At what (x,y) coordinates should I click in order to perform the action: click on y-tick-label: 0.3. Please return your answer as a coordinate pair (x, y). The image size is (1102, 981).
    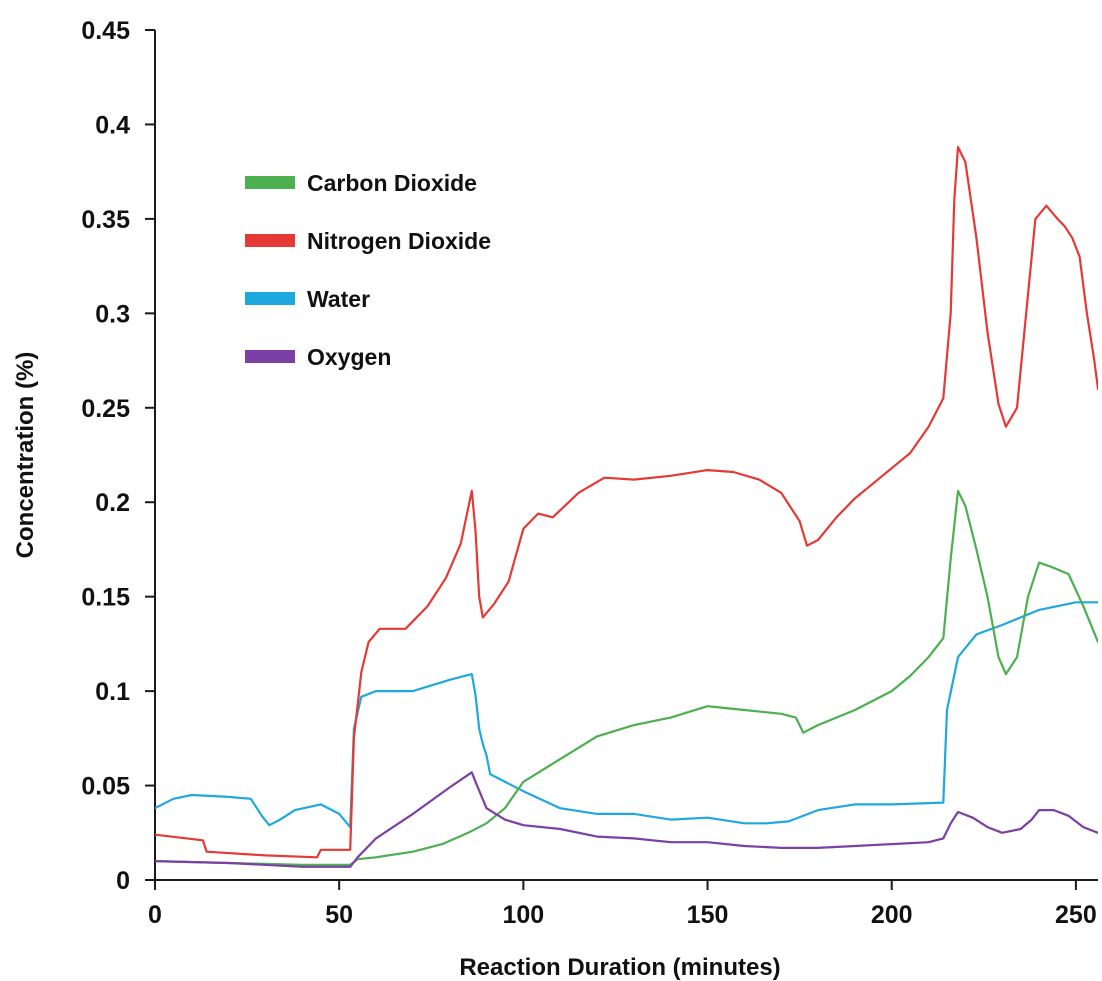
    Looking at the image, I should click on (112, 314).